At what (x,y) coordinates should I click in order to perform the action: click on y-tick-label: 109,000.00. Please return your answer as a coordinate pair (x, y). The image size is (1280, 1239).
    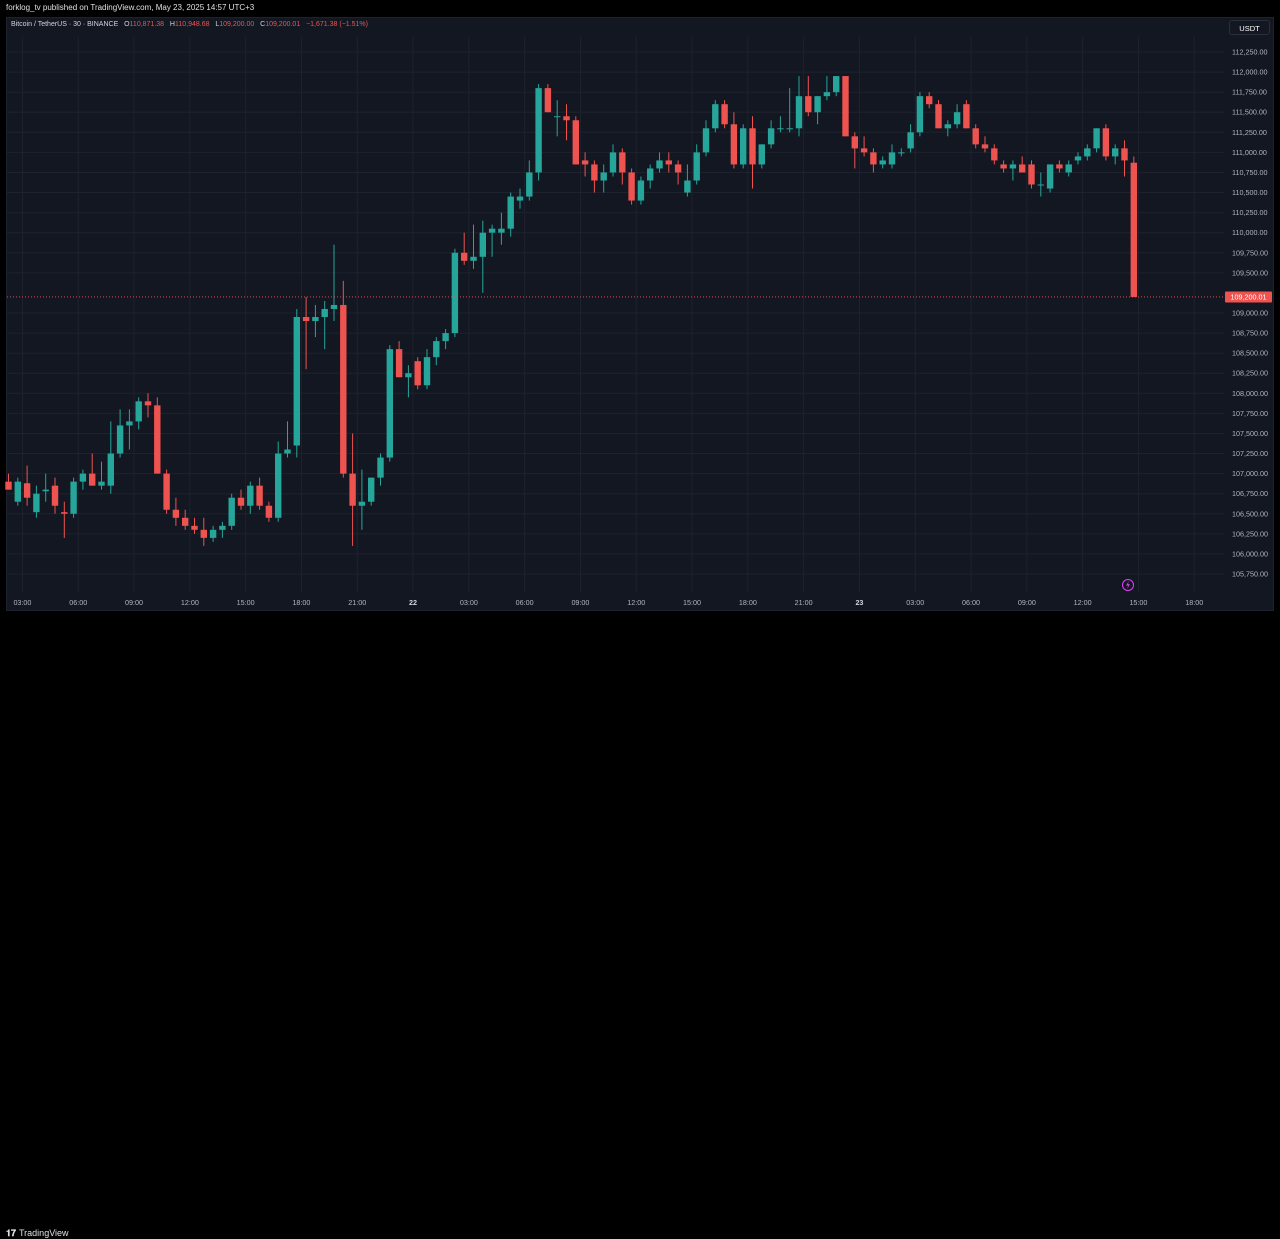
    Looking at the image, I should click on (1250, 313).